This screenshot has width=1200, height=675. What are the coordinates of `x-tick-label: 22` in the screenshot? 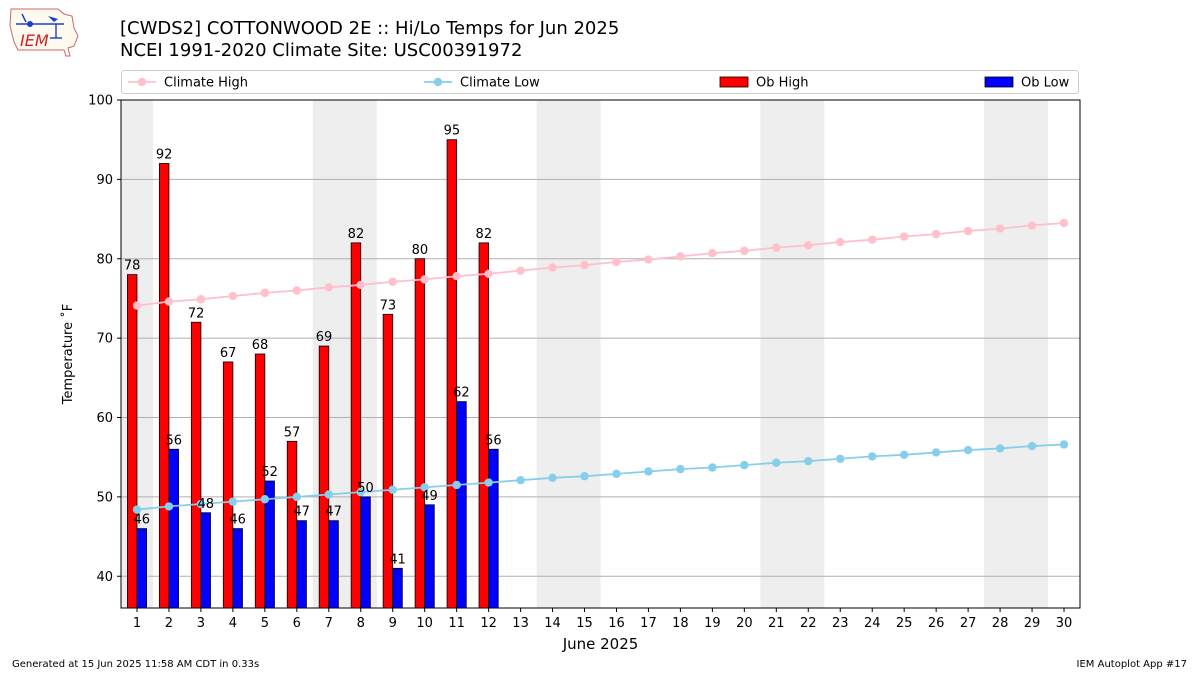 It's located at (808, 623).